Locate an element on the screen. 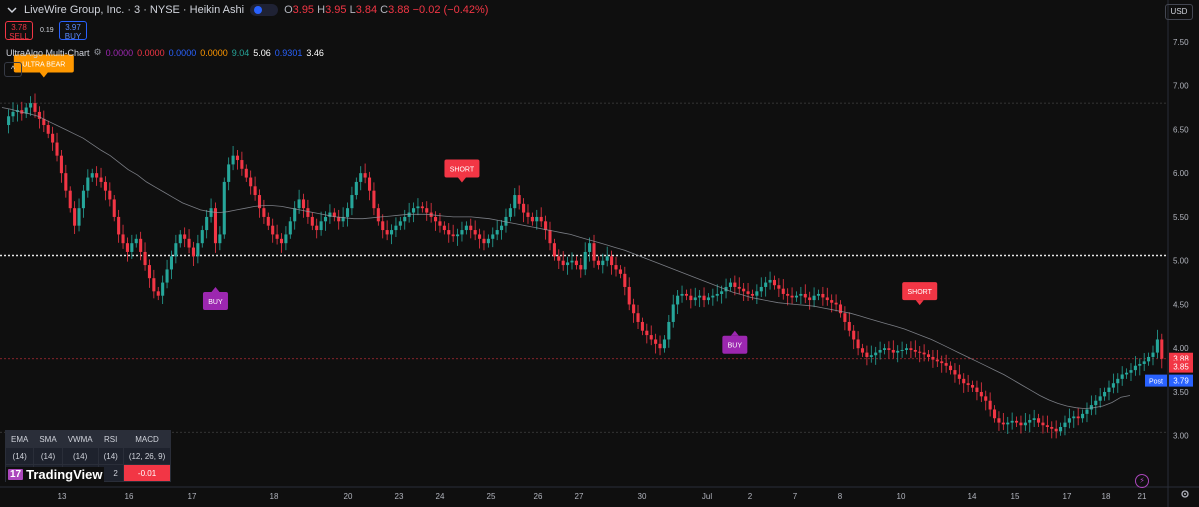  buy-button: 3.97 BUY is located at coordinates (73, 31).